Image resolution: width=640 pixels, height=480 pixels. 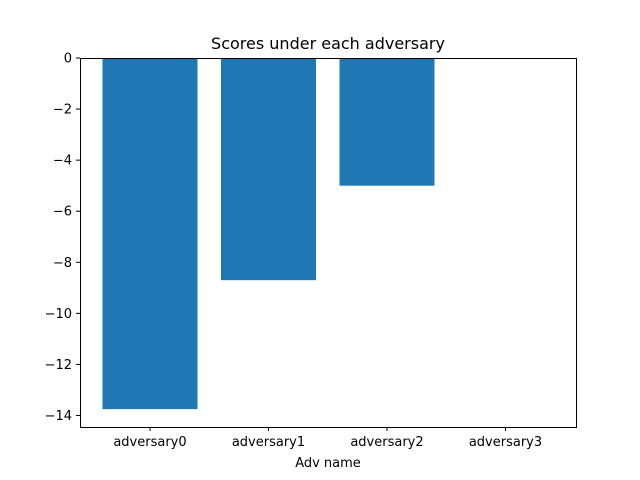 What do you see at coordinates (149, 442) in the screenshot?
I see `x-tick-label: adversary0` at bounding box center [149, 442].